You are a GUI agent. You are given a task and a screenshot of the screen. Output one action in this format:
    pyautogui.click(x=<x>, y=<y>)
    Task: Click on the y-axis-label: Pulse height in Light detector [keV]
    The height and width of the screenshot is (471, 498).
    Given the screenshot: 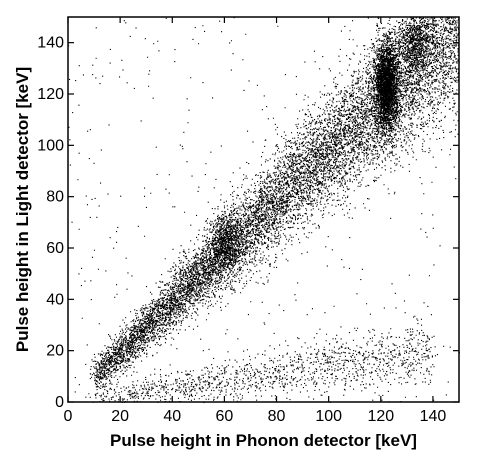 What is the action you would take?
    pyautogui.click(x=22, y=209)
    